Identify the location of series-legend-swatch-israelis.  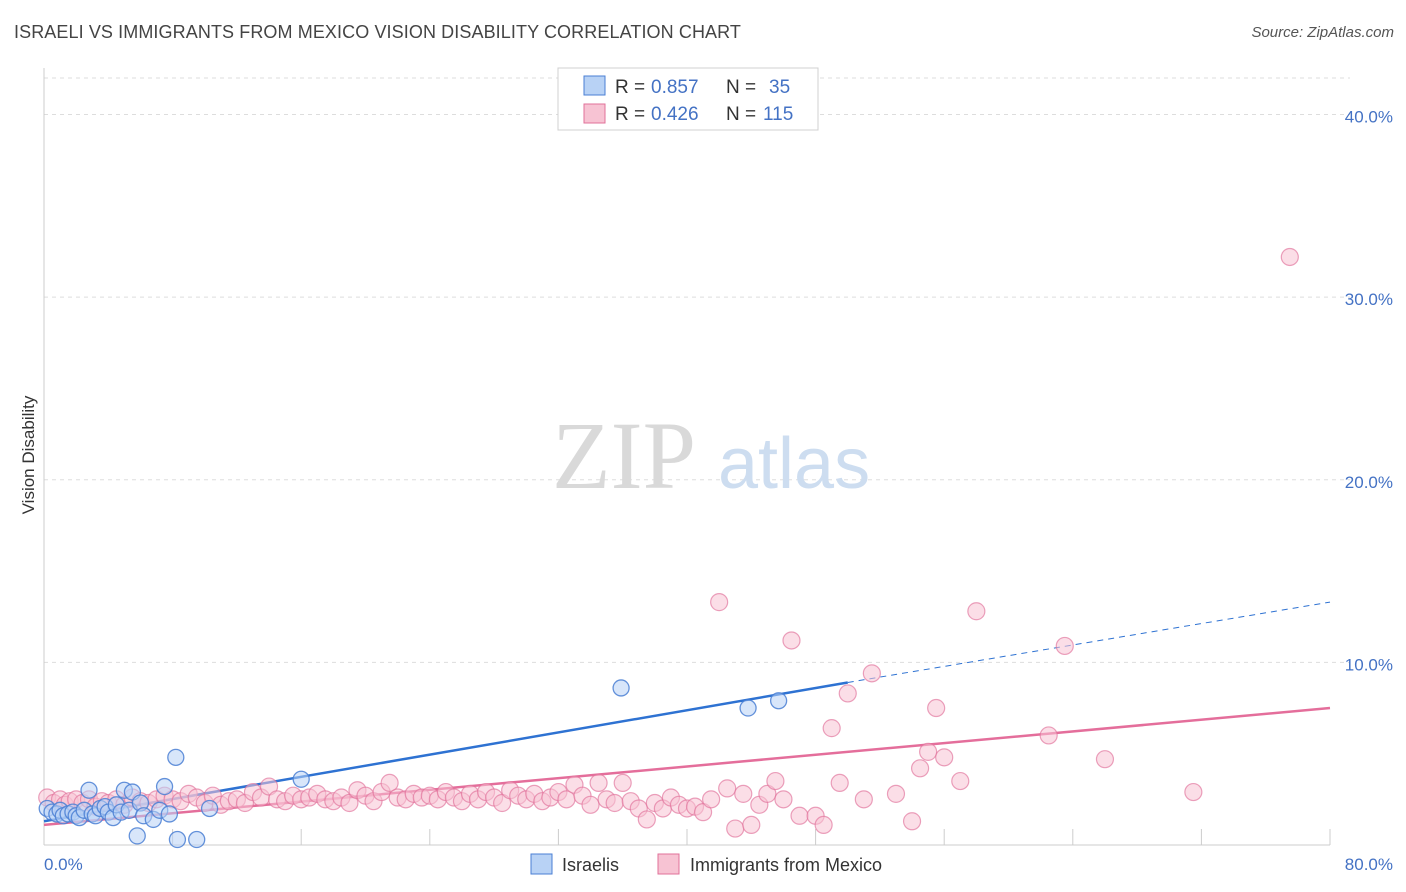
(541, 864).